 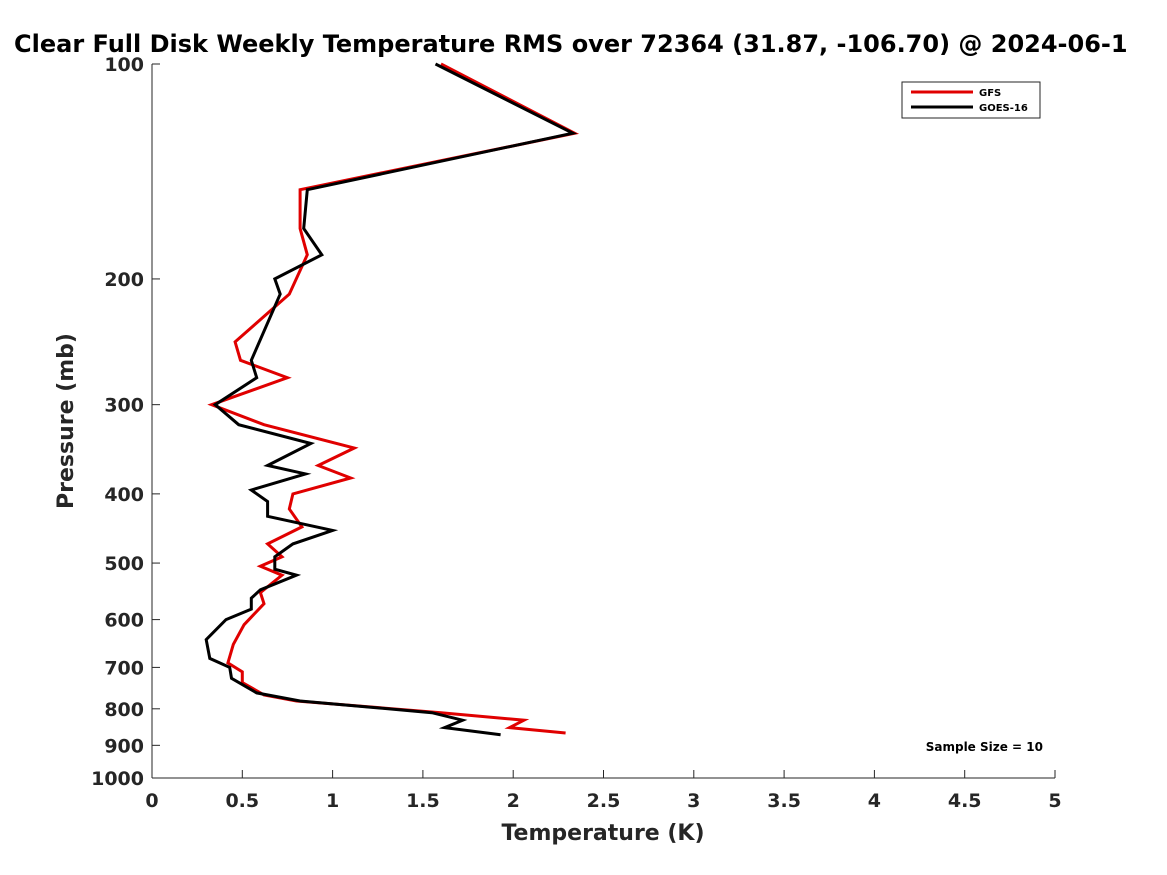 What do you see at coordinates (1054, 801) in the screenshot?
I see `x-tick-label: 5` at bounding box center [1054, 801].